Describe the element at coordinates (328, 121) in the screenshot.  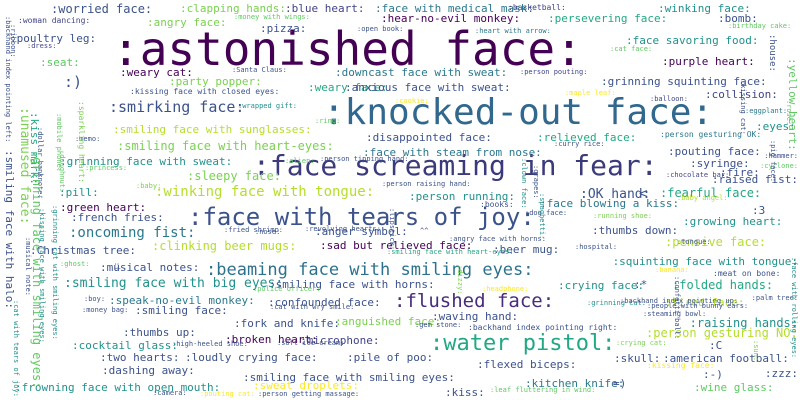
I see `word-ring: :ring:` at that location.